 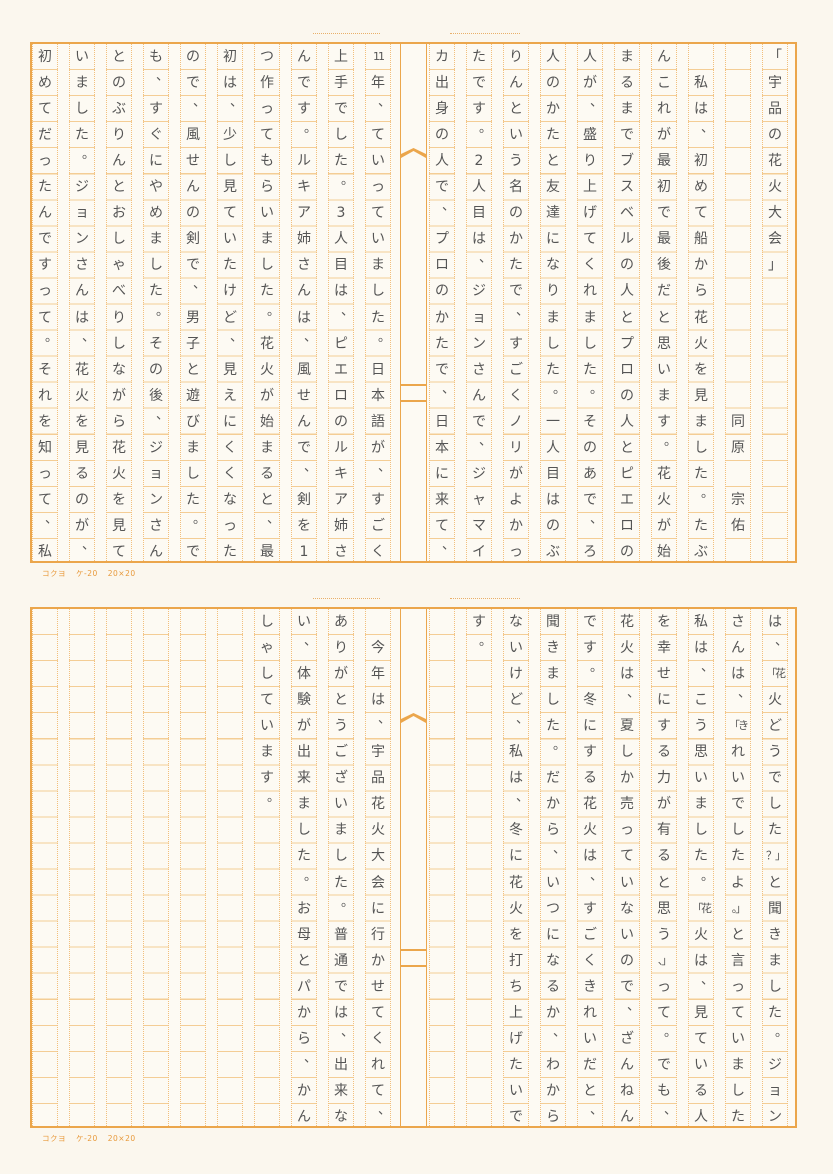 What do you see at coordinates (378, 447) in the screenshot?
I see `handwritten-character: が` at bounding box center [378, 447].